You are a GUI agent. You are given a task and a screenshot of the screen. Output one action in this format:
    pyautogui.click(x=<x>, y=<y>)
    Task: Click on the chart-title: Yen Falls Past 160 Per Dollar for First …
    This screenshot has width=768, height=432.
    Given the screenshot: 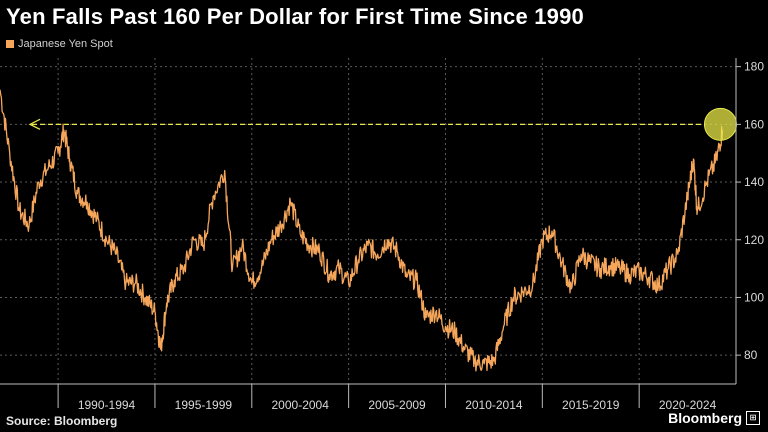 What is the action you would take?
    pyautogui.click(x=295, y=16)
    